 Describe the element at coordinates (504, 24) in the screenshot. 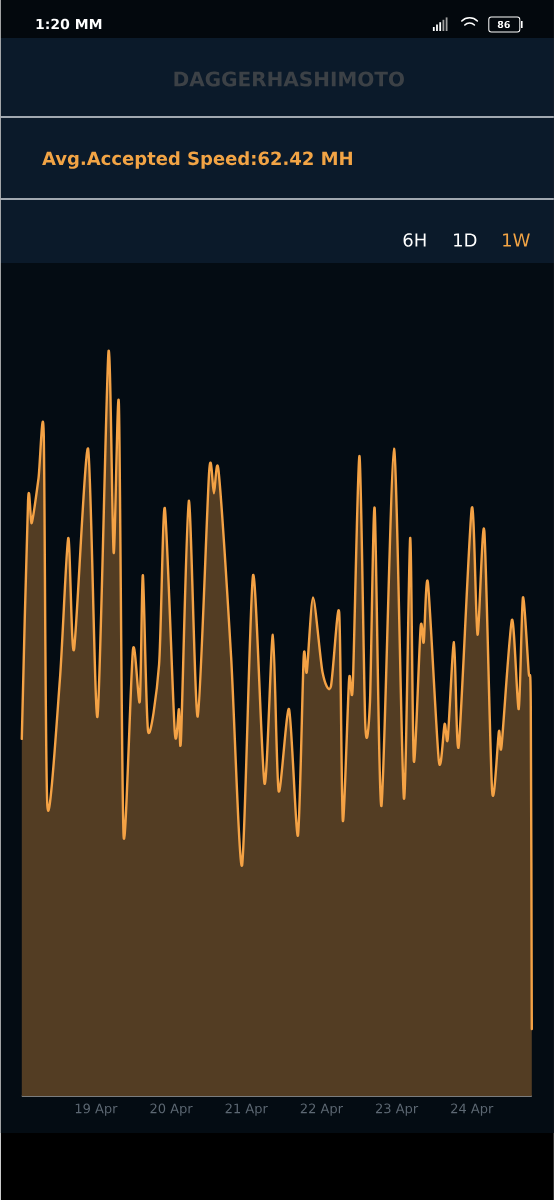

I see `text: 86` at that location.